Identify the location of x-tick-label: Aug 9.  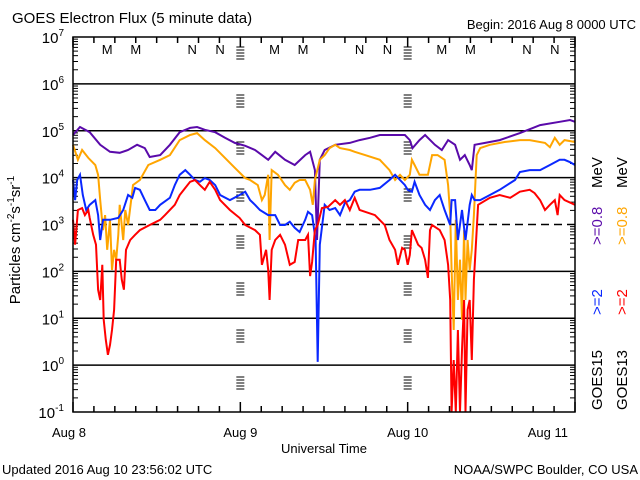
(240, 432).